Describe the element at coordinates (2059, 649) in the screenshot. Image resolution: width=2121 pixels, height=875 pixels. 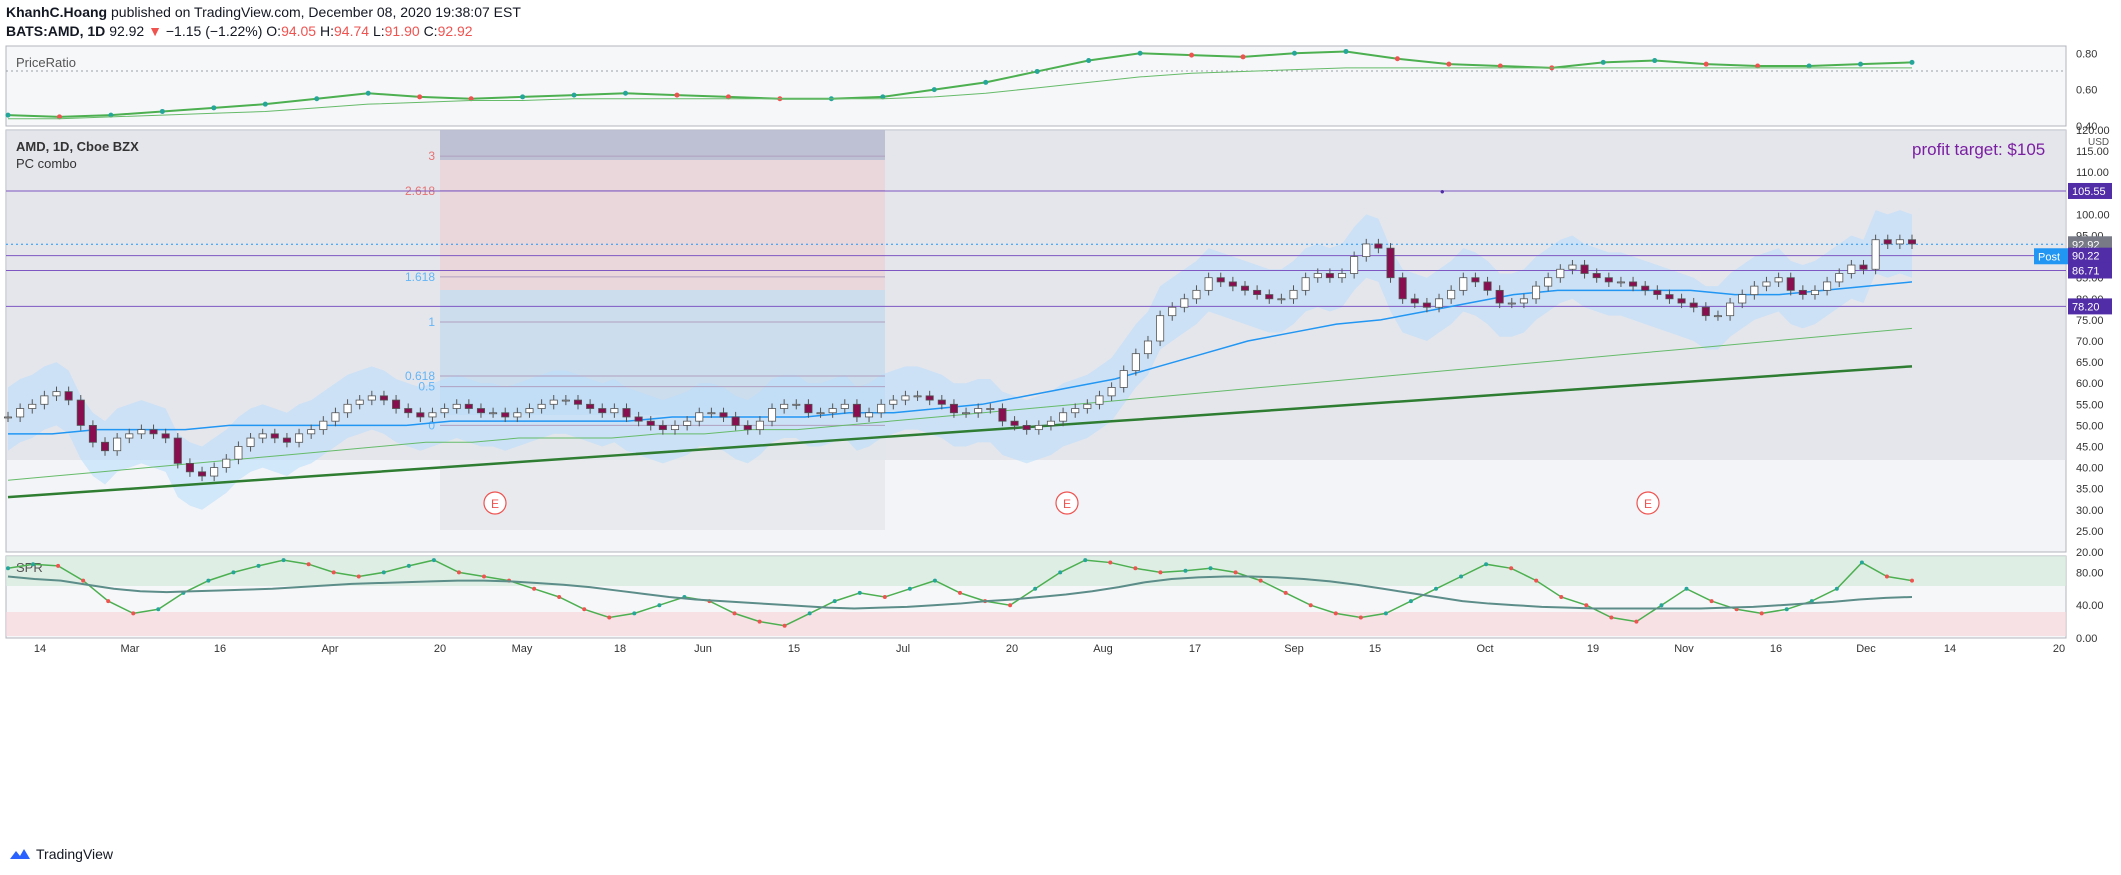
I see `time-tick-label: 20` at that location.